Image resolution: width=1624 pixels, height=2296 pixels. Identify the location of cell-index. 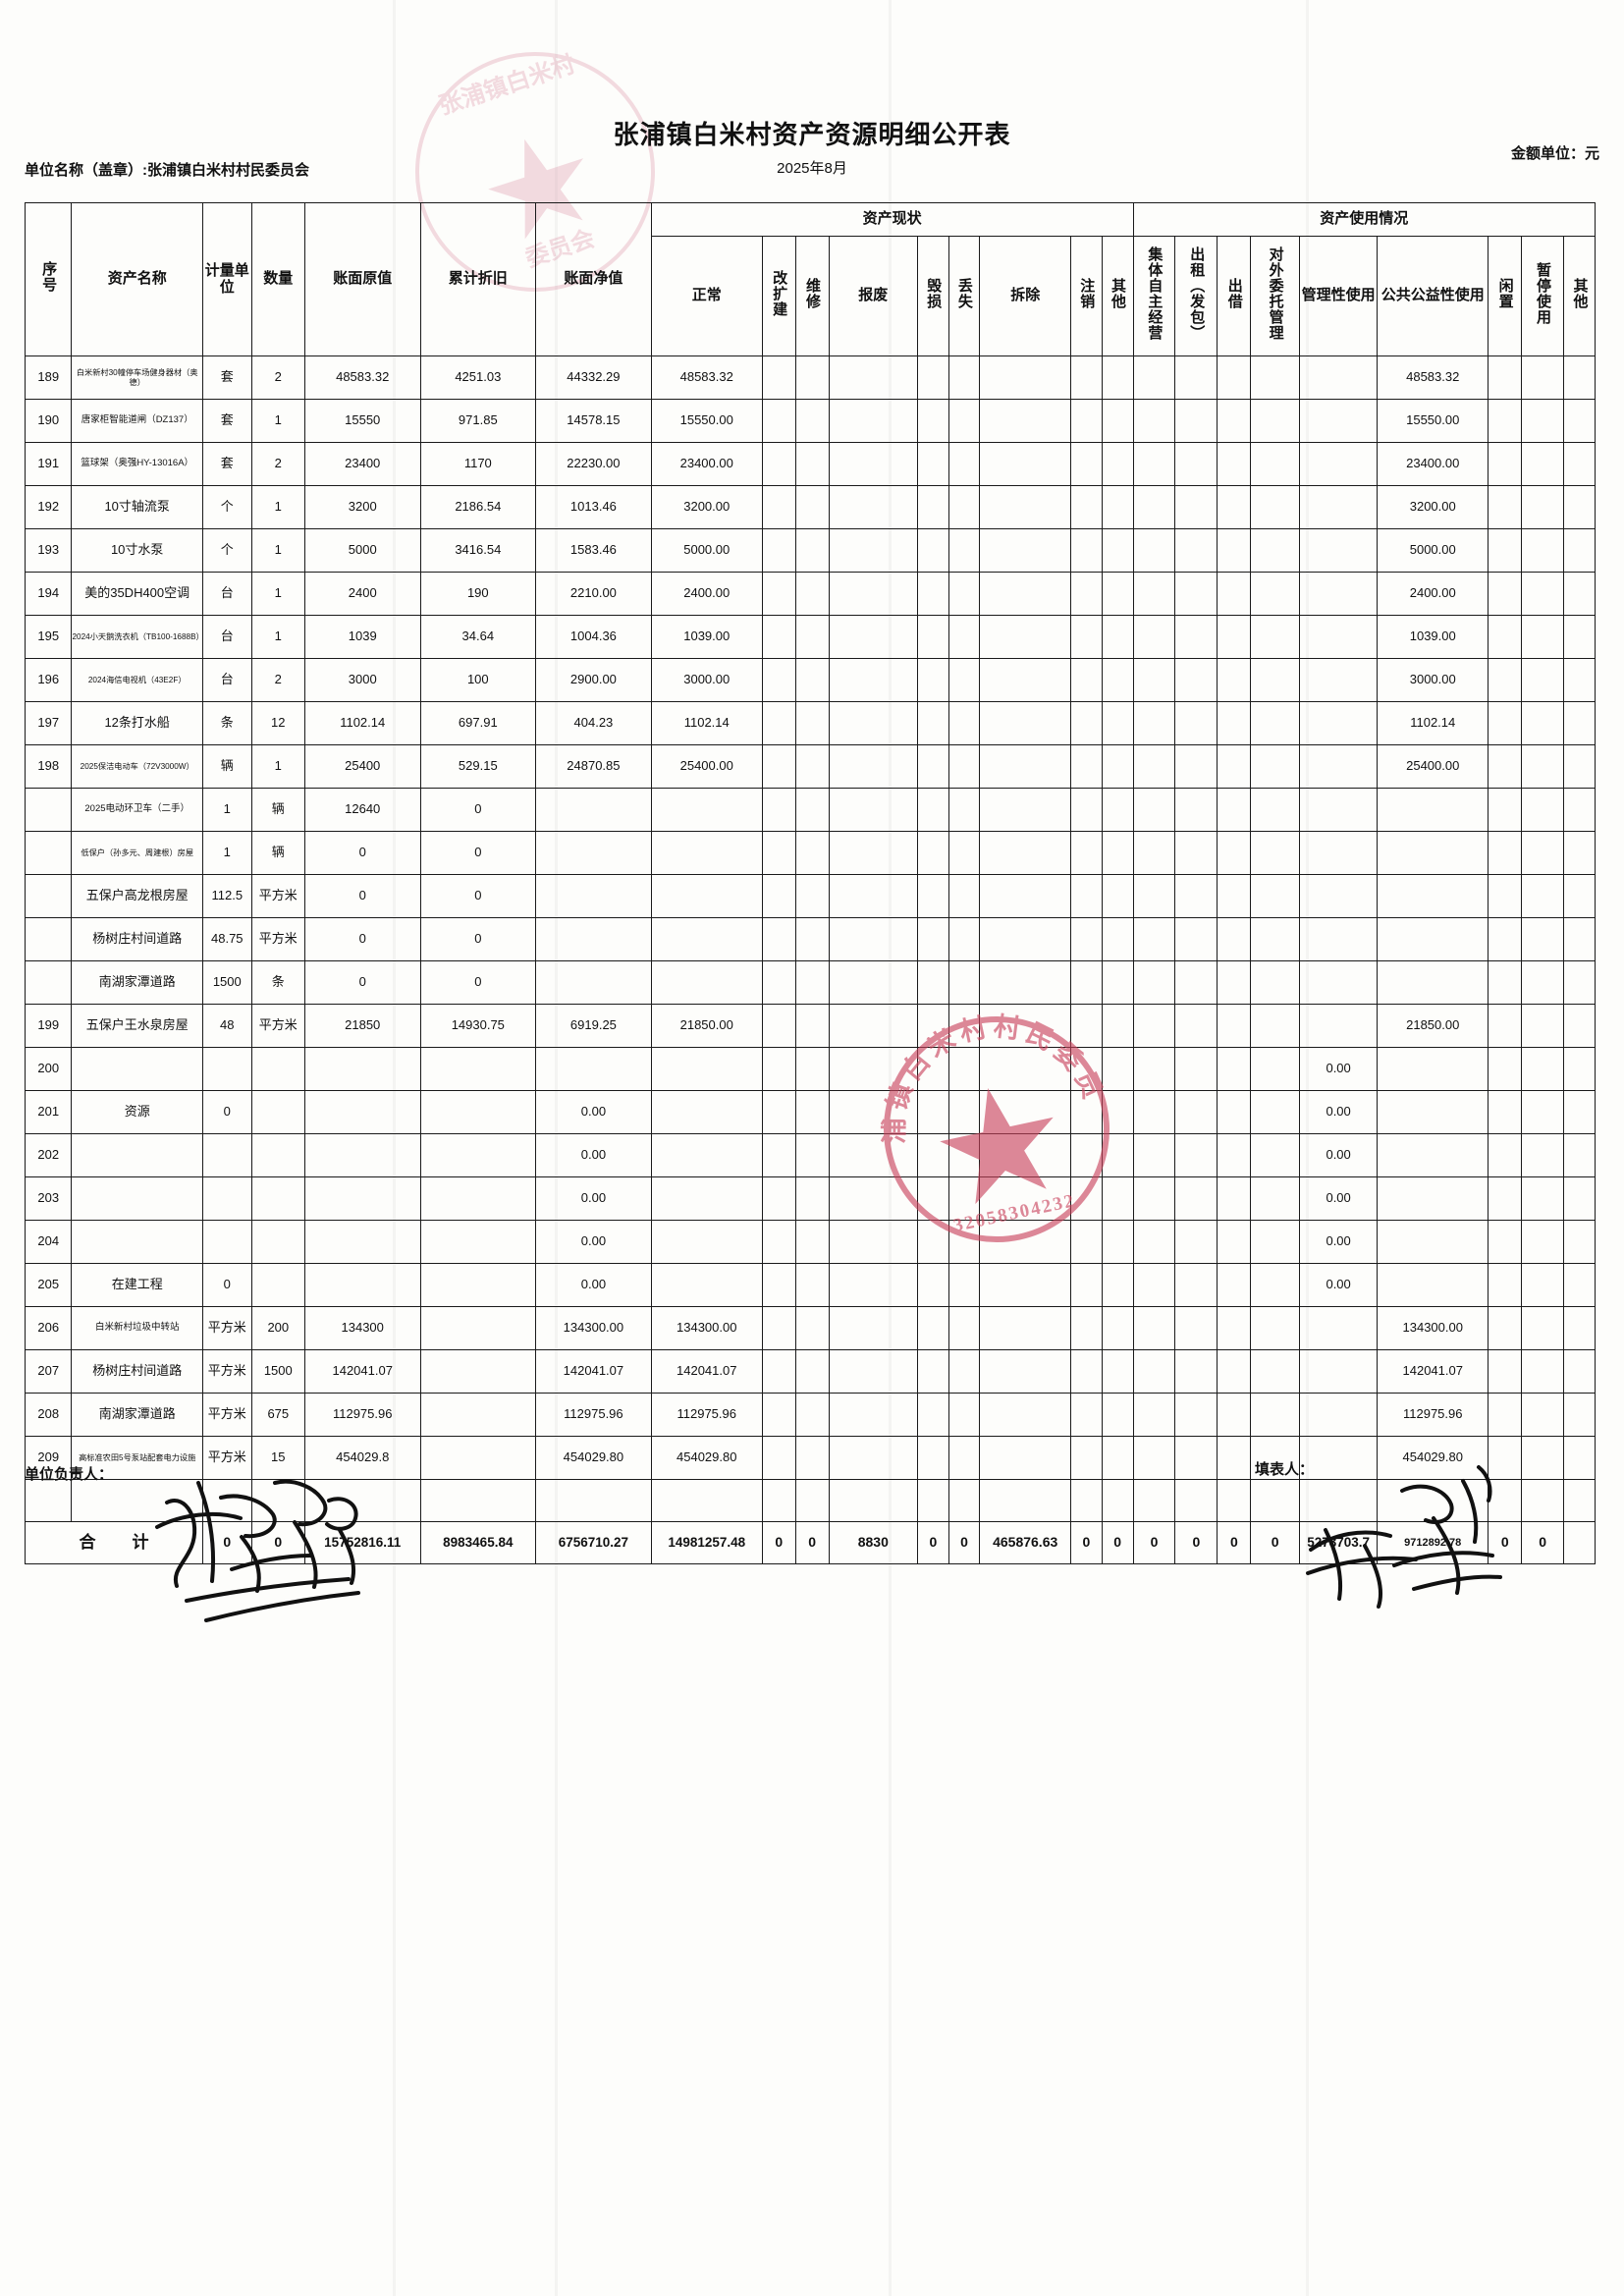
(48, 939).